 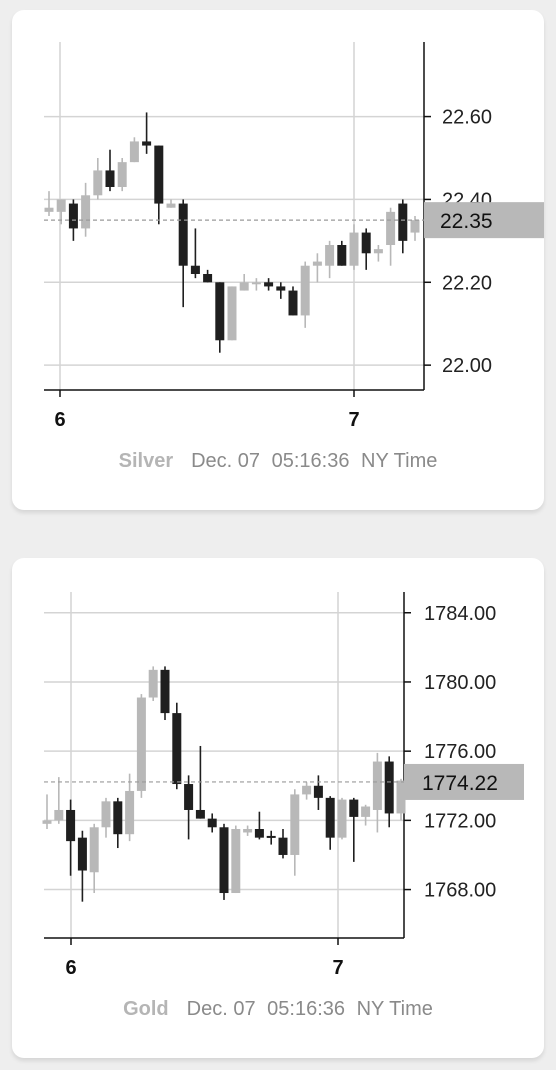 I want to click on gold-timezone: NY Time, so click(x=394, y=1009).